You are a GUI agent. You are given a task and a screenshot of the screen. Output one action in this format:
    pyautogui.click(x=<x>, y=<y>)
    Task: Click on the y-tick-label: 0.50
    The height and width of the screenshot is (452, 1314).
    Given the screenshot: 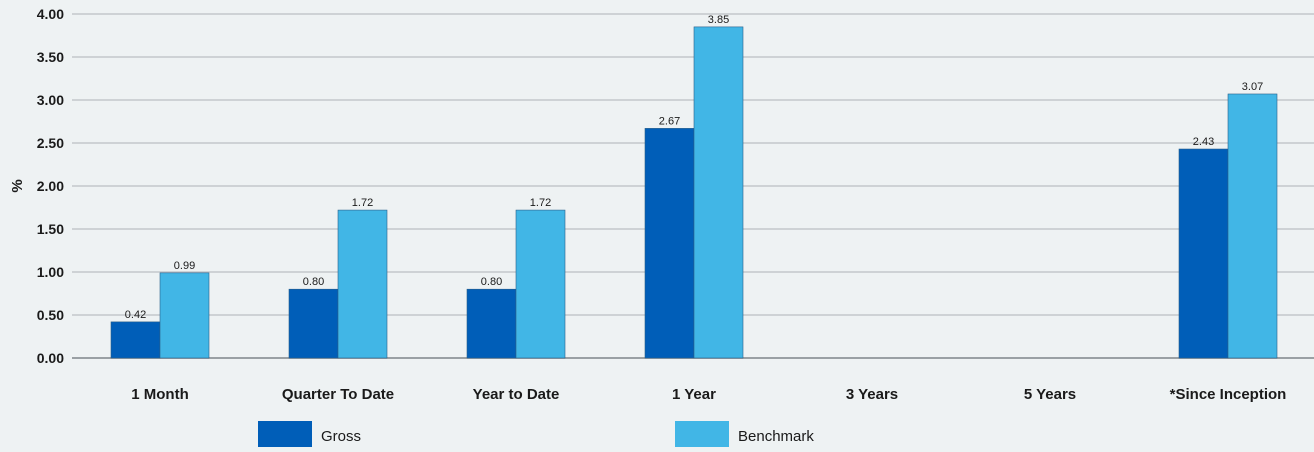 What is the action you would take?
    pyautogui.click(x=50, y=315)
    